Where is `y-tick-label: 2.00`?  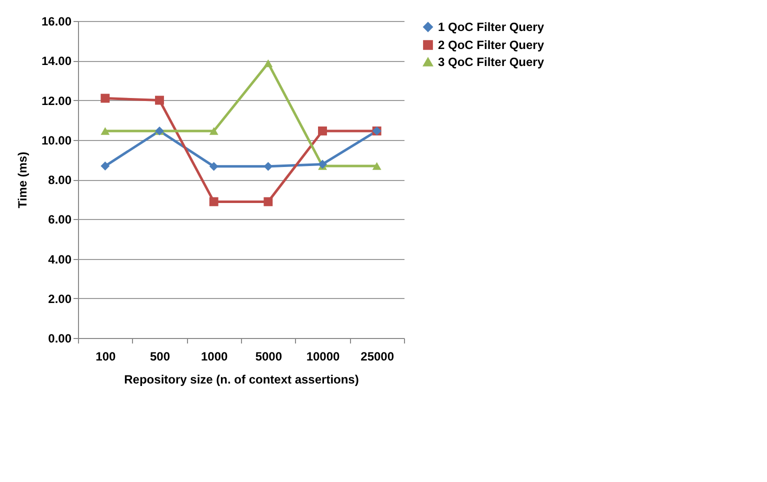 y-tick-label: 2.00 is located at coordinates (60, 299).